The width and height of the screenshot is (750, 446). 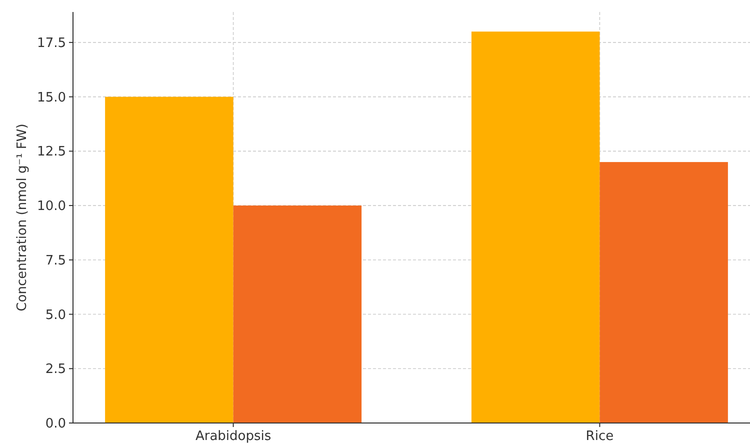 What do you see at coordinates (51, 206) in the screenshot?
I see `y-tick-label: 10.0` at bounding box center [51, 206].